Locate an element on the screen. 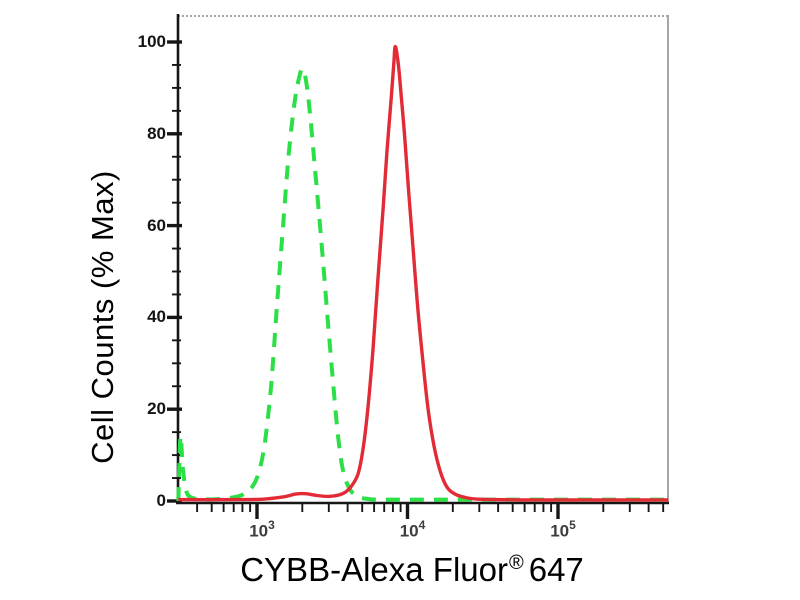  x-tick-label-10e4: 10⁴ is located at coordinates (412, 530).